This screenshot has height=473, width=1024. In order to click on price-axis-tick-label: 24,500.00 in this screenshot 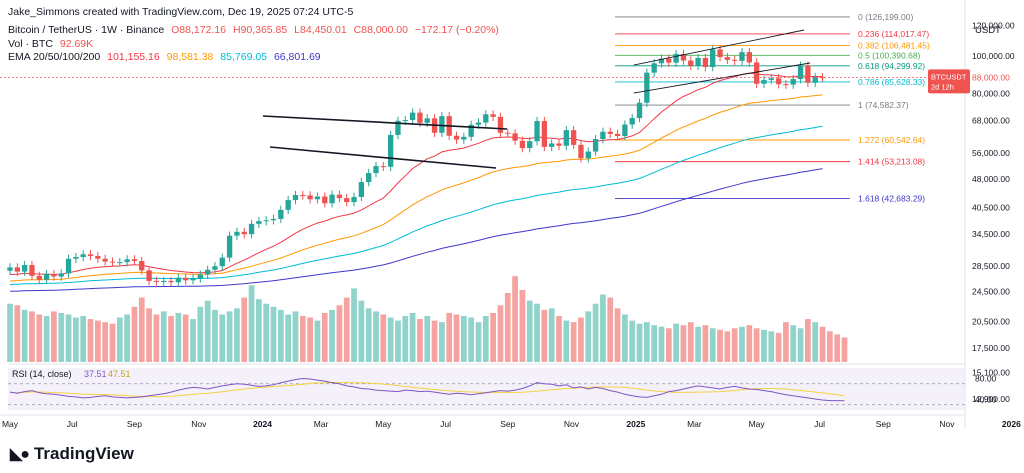, I will do `click(991, 292)`.